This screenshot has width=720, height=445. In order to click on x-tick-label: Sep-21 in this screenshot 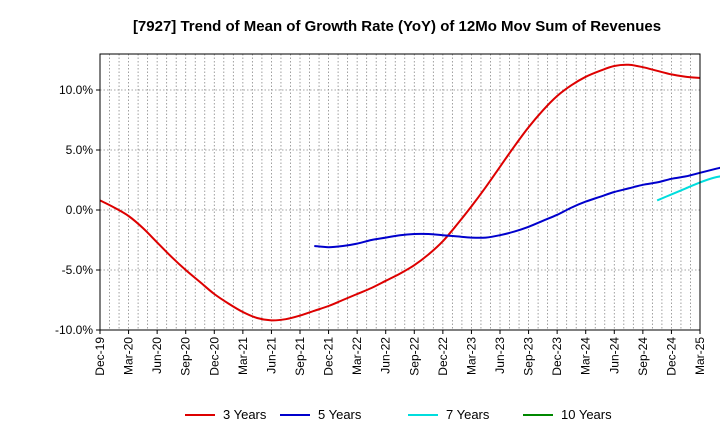, I will do `click(300, 356)`.